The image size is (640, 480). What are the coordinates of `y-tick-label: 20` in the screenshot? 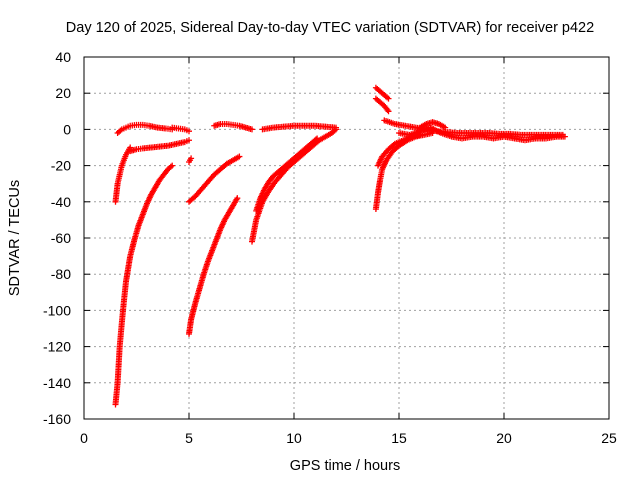 It's located at (63, 93).